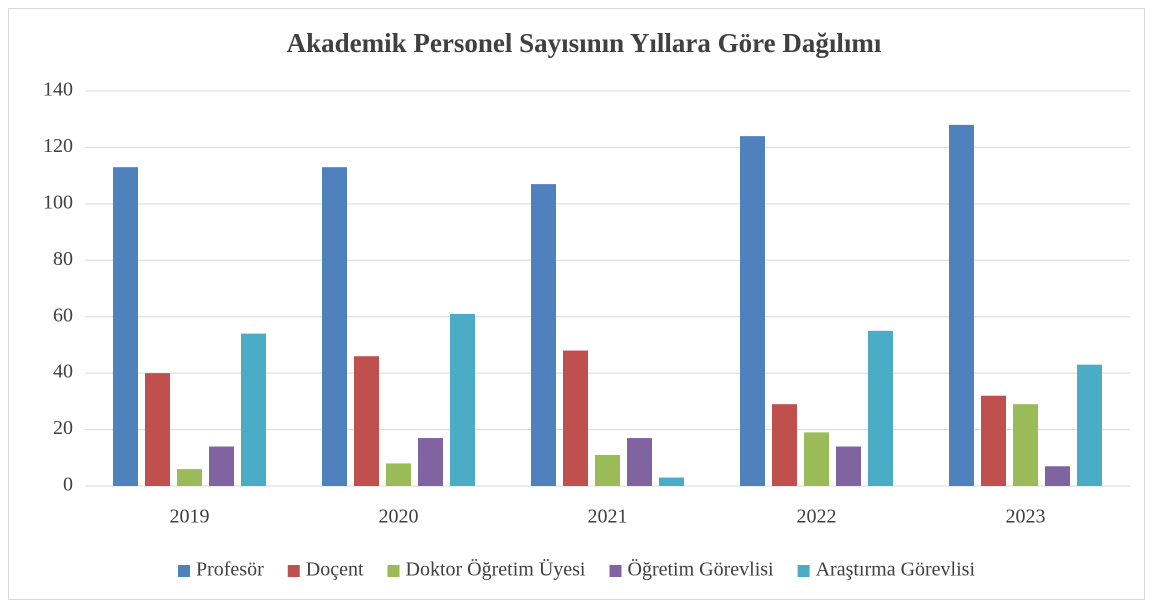  What do you see at coordinates (701, 569) in the screenshot?
I see `legend-label: Öğretim Görevlisi` at bounding box center [701, 569].